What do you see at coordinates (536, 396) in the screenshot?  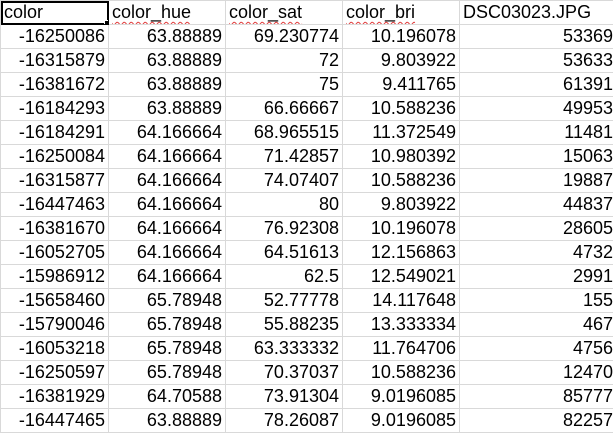 I see `cell-filename-value: 85777` at bounding box center [536, 396].